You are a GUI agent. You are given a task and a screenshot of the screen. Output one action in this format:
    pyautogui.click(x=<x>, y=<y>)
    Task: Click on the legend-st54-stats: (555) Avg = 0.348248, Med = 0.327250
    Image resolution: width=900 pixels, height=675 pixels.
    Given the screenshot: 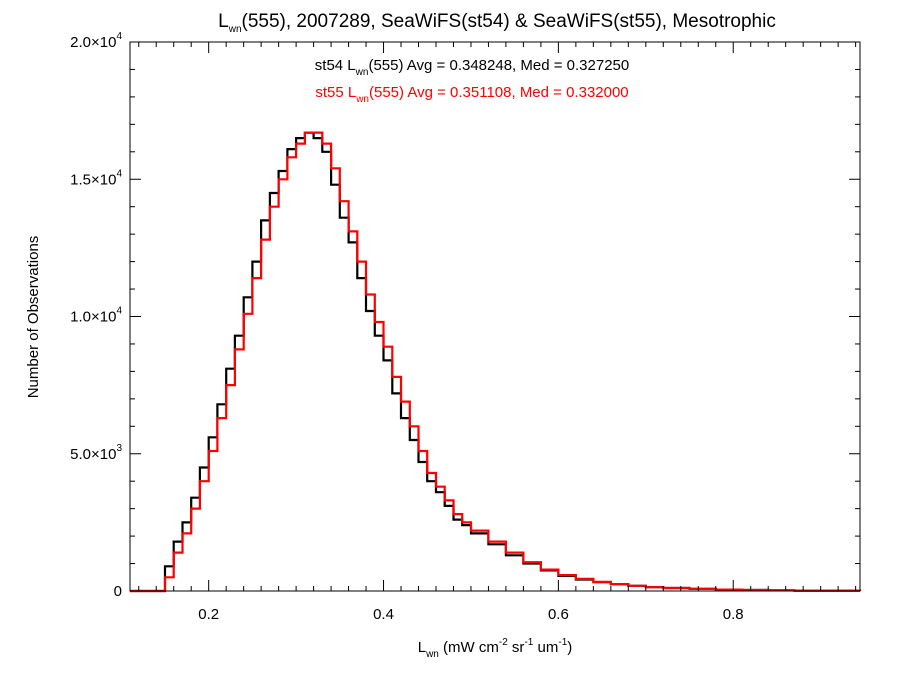 What is the action you would take?
    pyautogui.click(x=498, y=65)
    